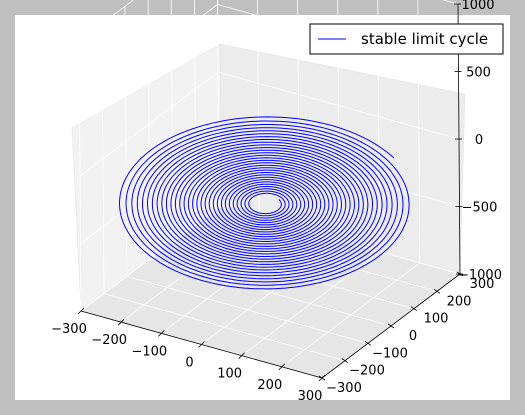 The height and width of the screenshot is (415, 525). I want to click on grid-line-z, so click(268, 21).